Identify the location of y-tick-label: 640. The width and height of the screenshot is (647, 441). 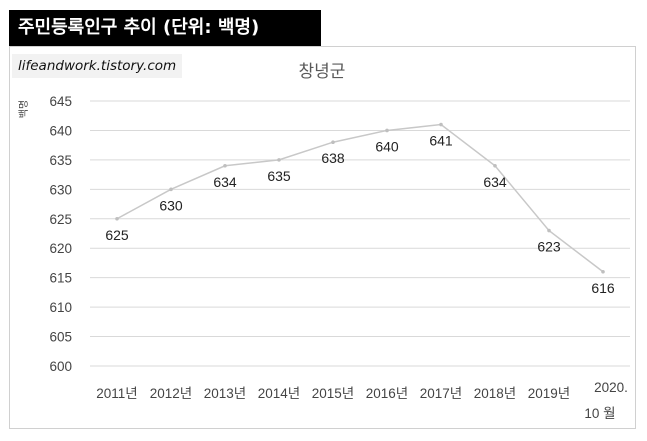
(60, 130).